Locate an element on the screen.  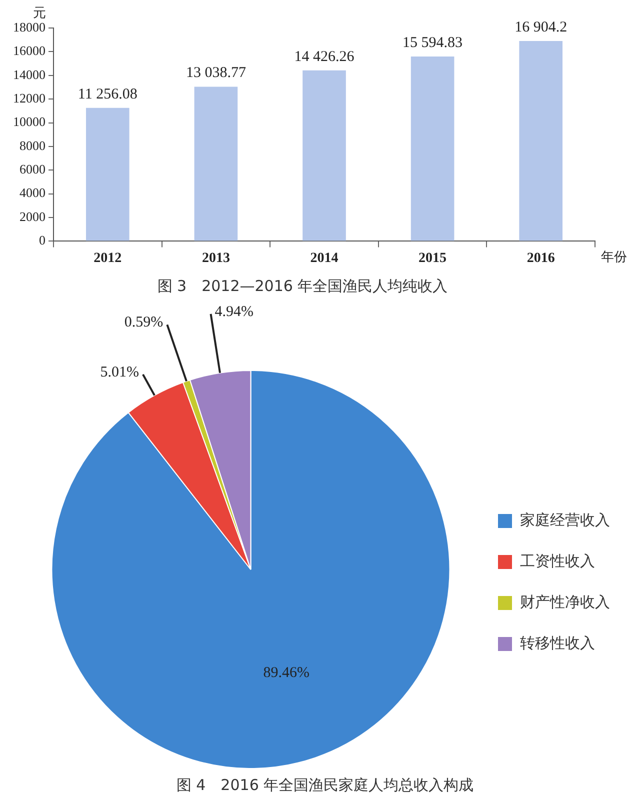
y-tick-label: 16000 is located at coordinates (29, 50).